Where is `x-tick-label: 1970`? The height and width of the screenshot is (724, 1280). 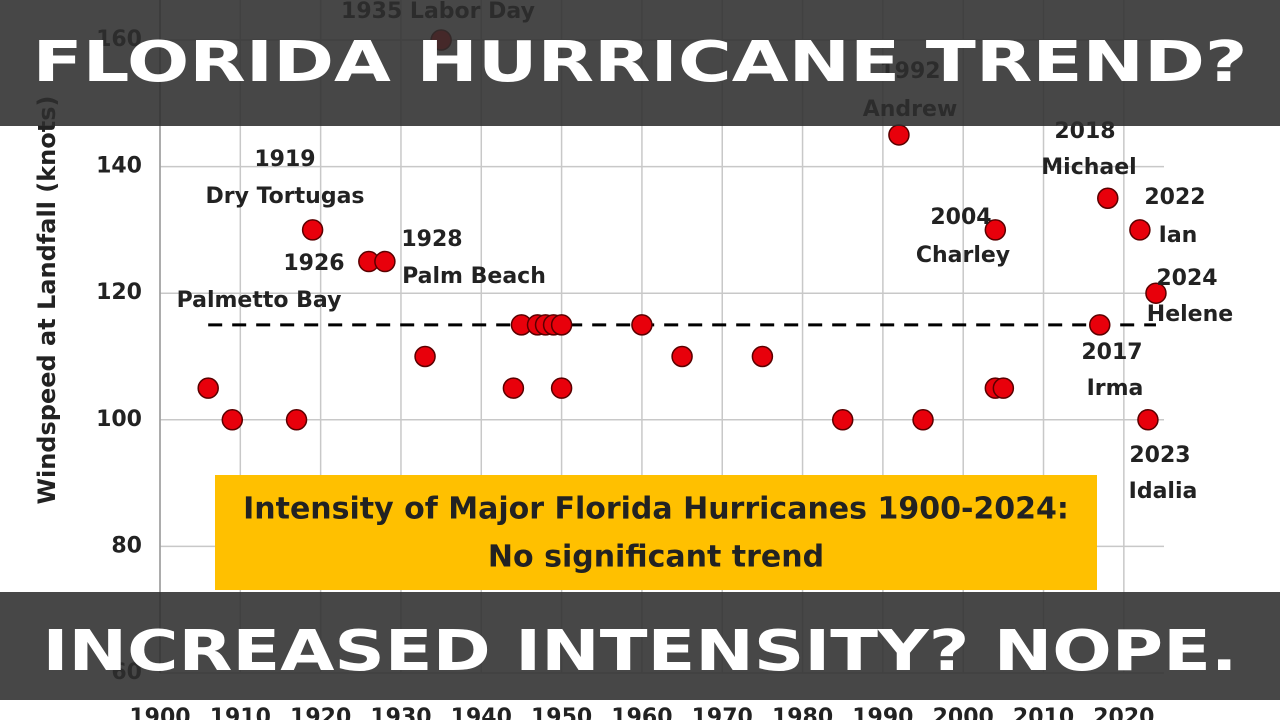
x-tick-label: 1970 is located at coordinates (722, 712).